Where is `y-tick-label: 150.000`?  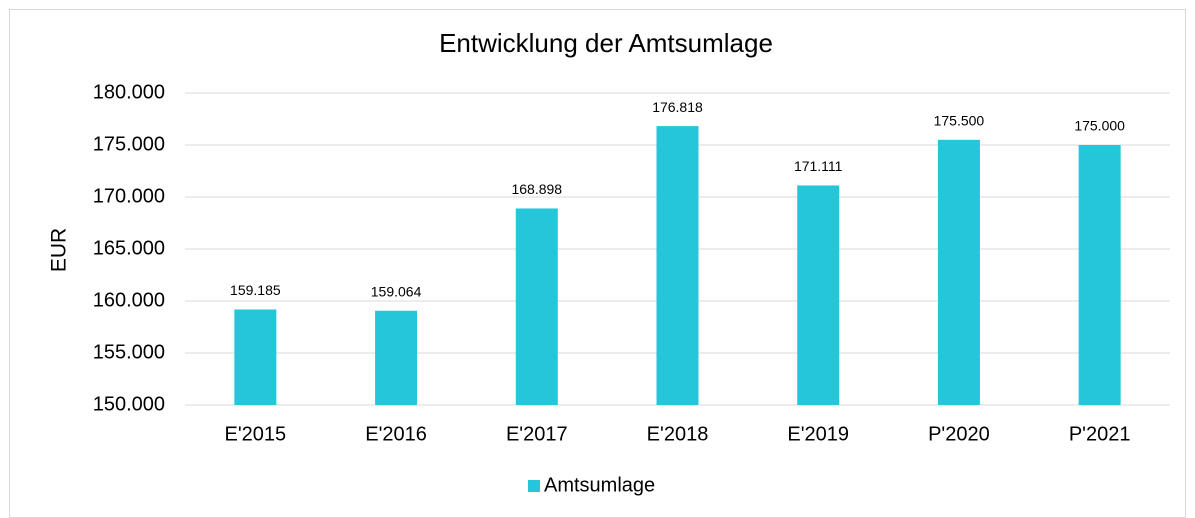
y-tick-label: 150.000 is located at coordinates (129, 404).